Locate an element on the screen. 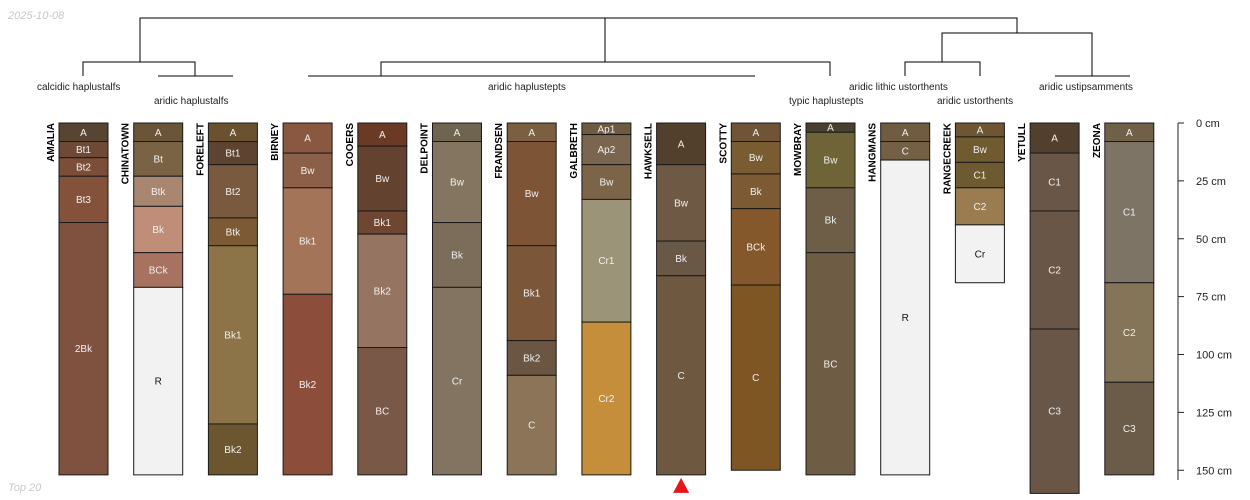 This screenshot has width=1250, height=500. horizon-label: Cr2 is located at coordinates (606, 399).